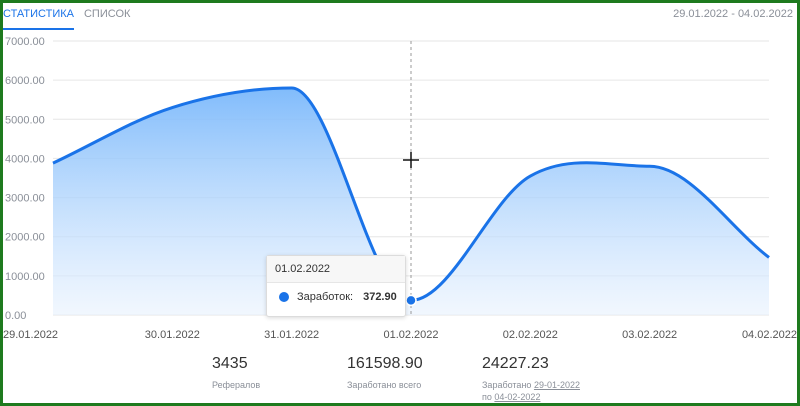  I want to click on stat-earned-period-label: Заработано 29-01-2022 по 04-02-2022, so click(531, 391).